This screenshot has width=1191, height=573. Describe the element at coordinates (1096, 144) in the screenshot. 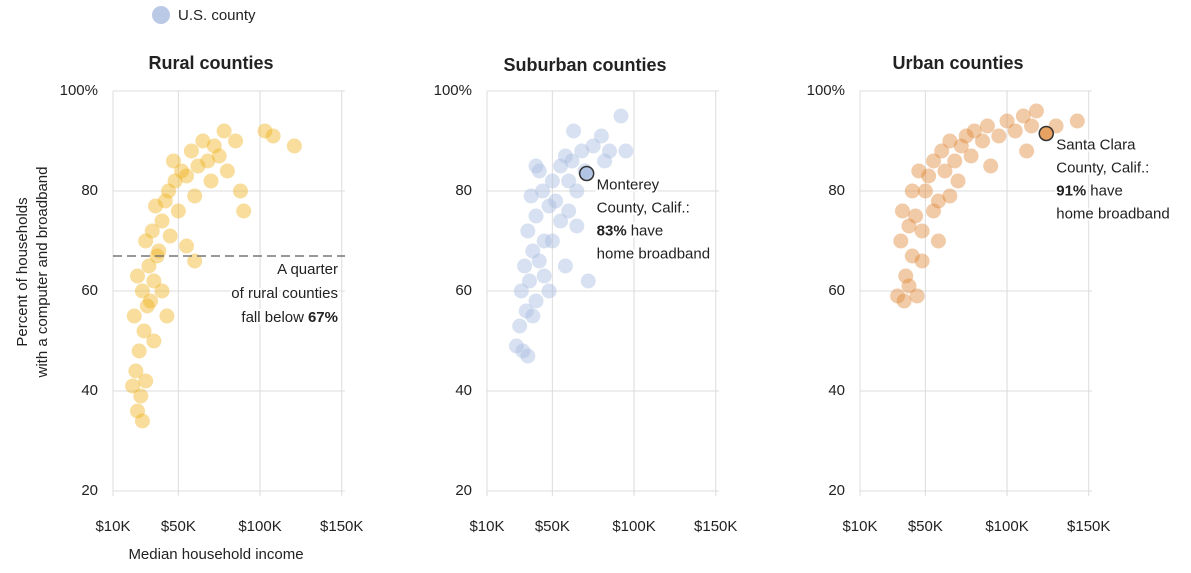

I see `annotation: Santa Clara` at that location.